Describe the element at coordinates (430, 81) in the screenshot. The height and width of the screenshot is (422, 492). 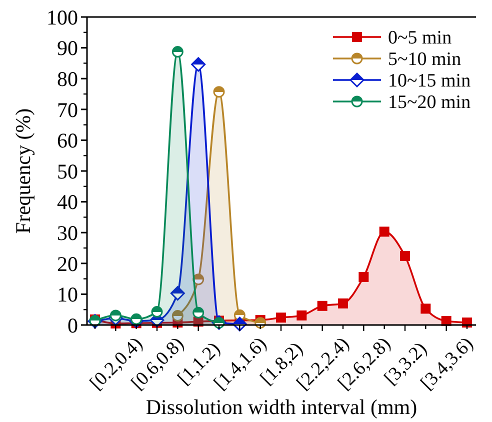
I see `legend-label: 10~15 min` at that location.